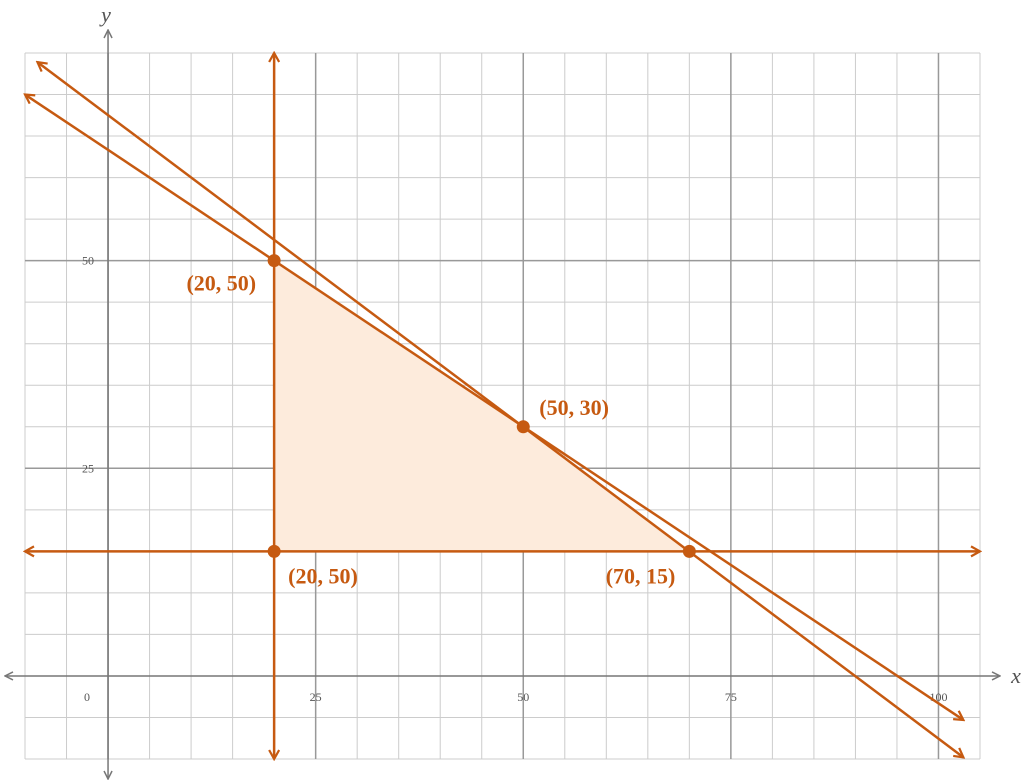 The height and width of the screenshot is (783, 1024). I want to click on x-tick-label: 25, so click(316, 697).